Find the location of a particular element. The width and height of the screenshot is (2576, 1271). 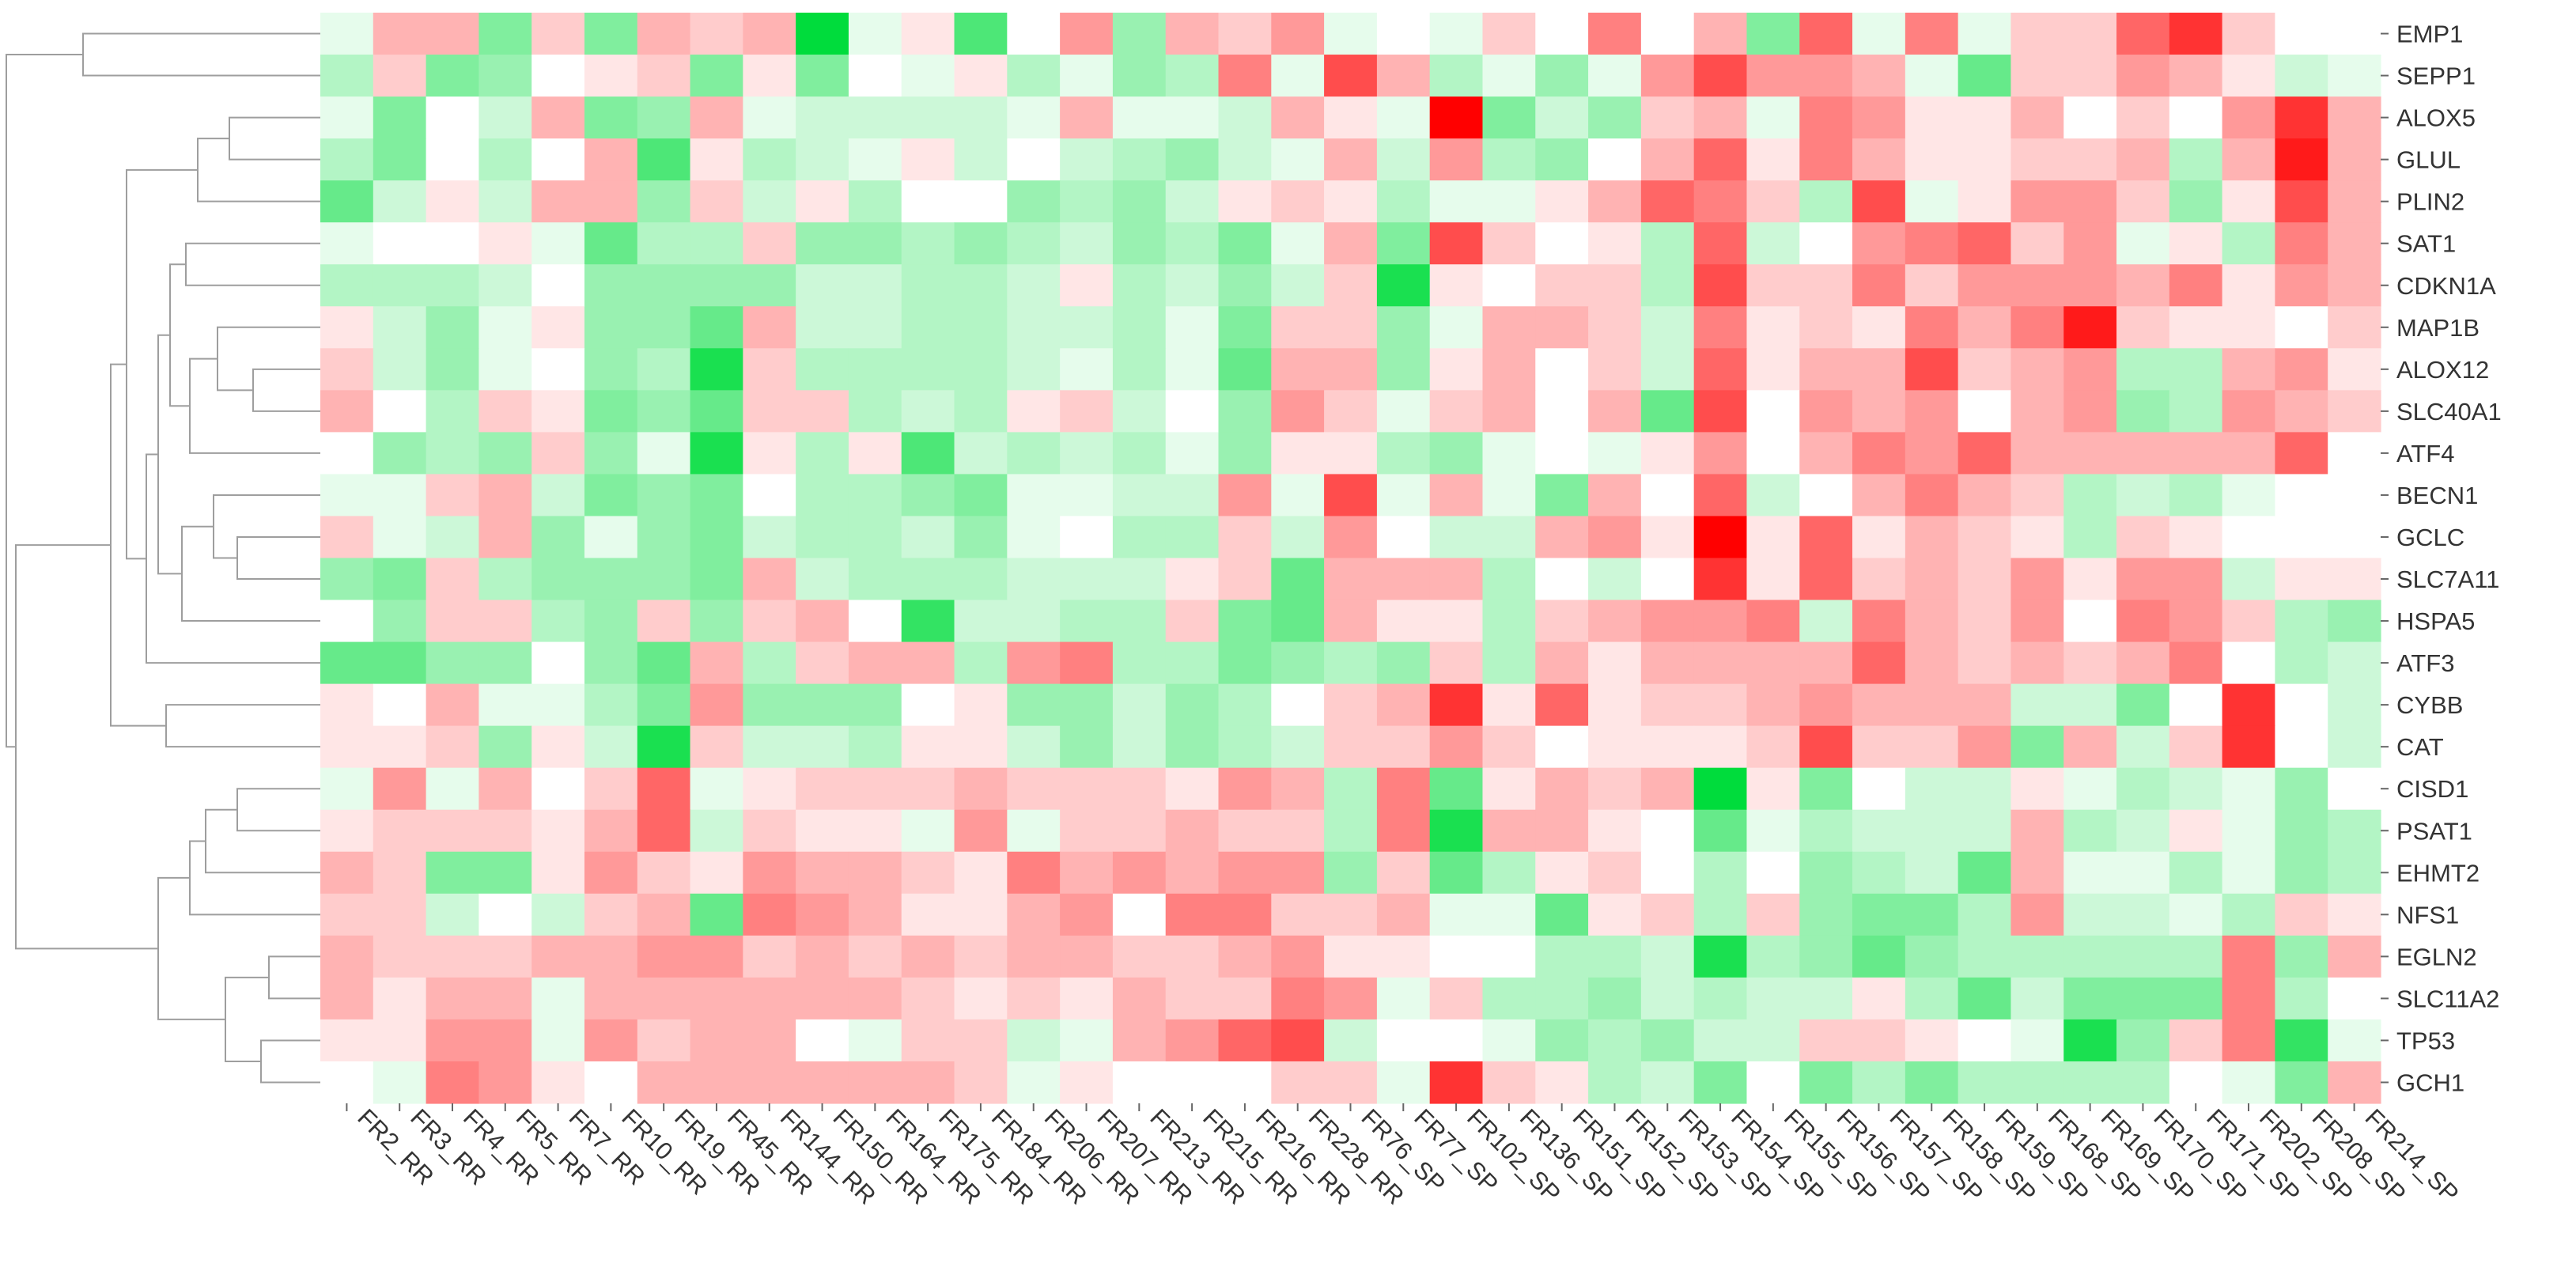

heatmap-cell-CISD1-FR171_SP is located at coordinates (2196, 789).